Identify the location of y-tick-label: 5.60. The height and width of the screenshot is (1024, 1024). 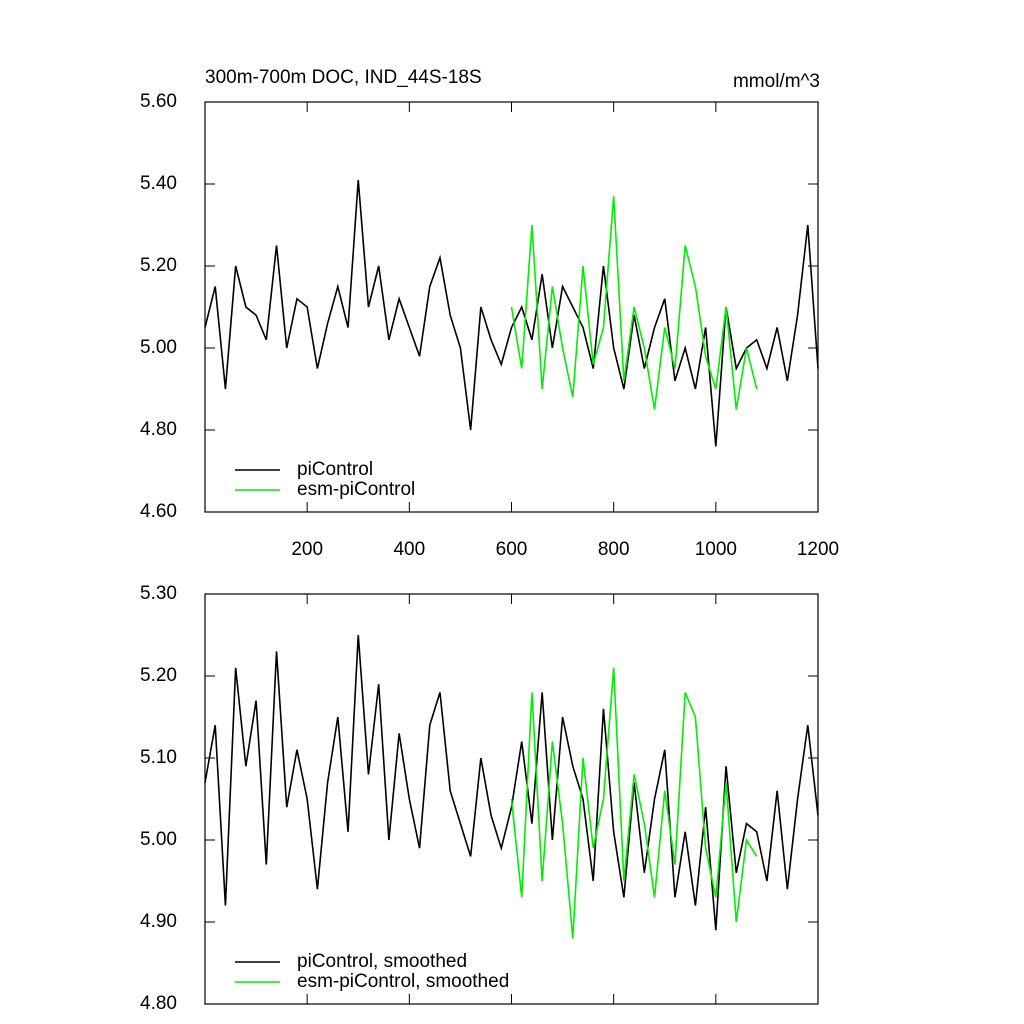
(158, 101).